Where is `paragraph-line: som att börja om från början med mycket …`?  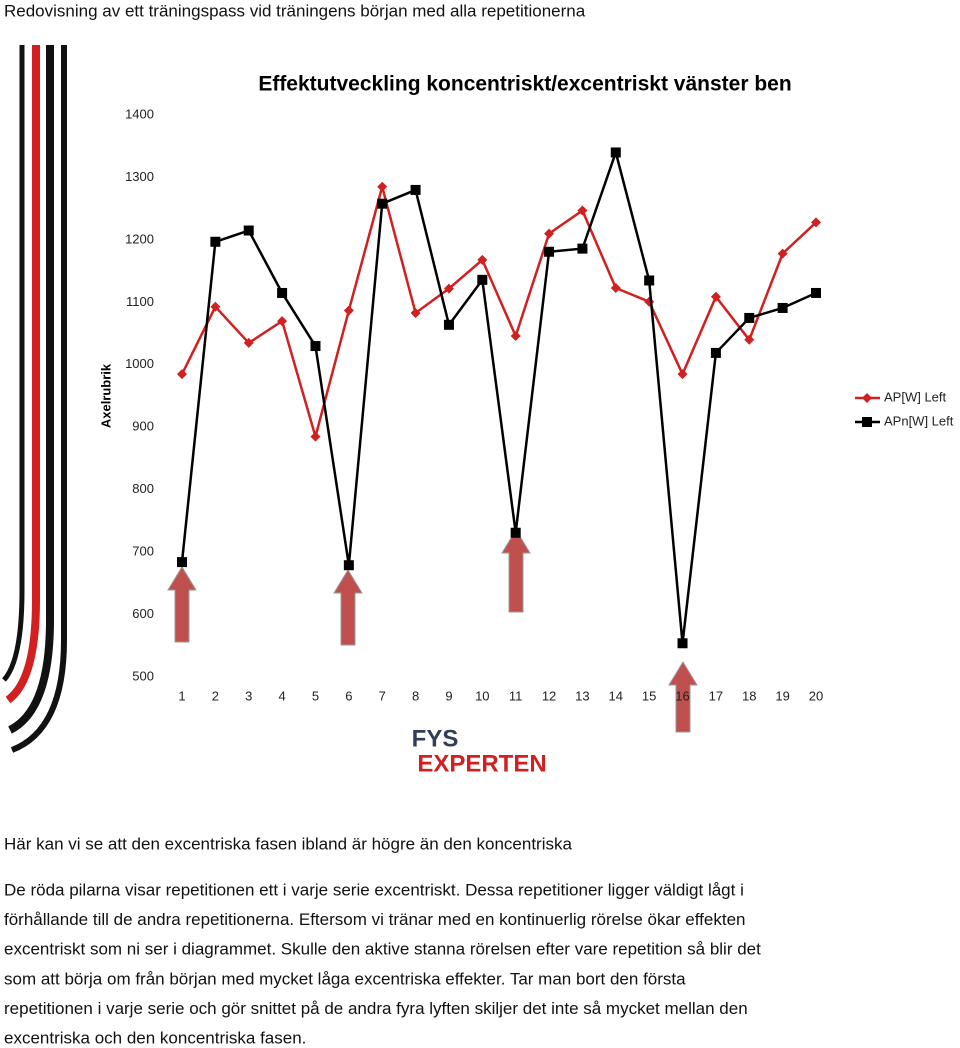 paragraph-line: som att börja om från början med mycket … is located at coordinates (345, 978).